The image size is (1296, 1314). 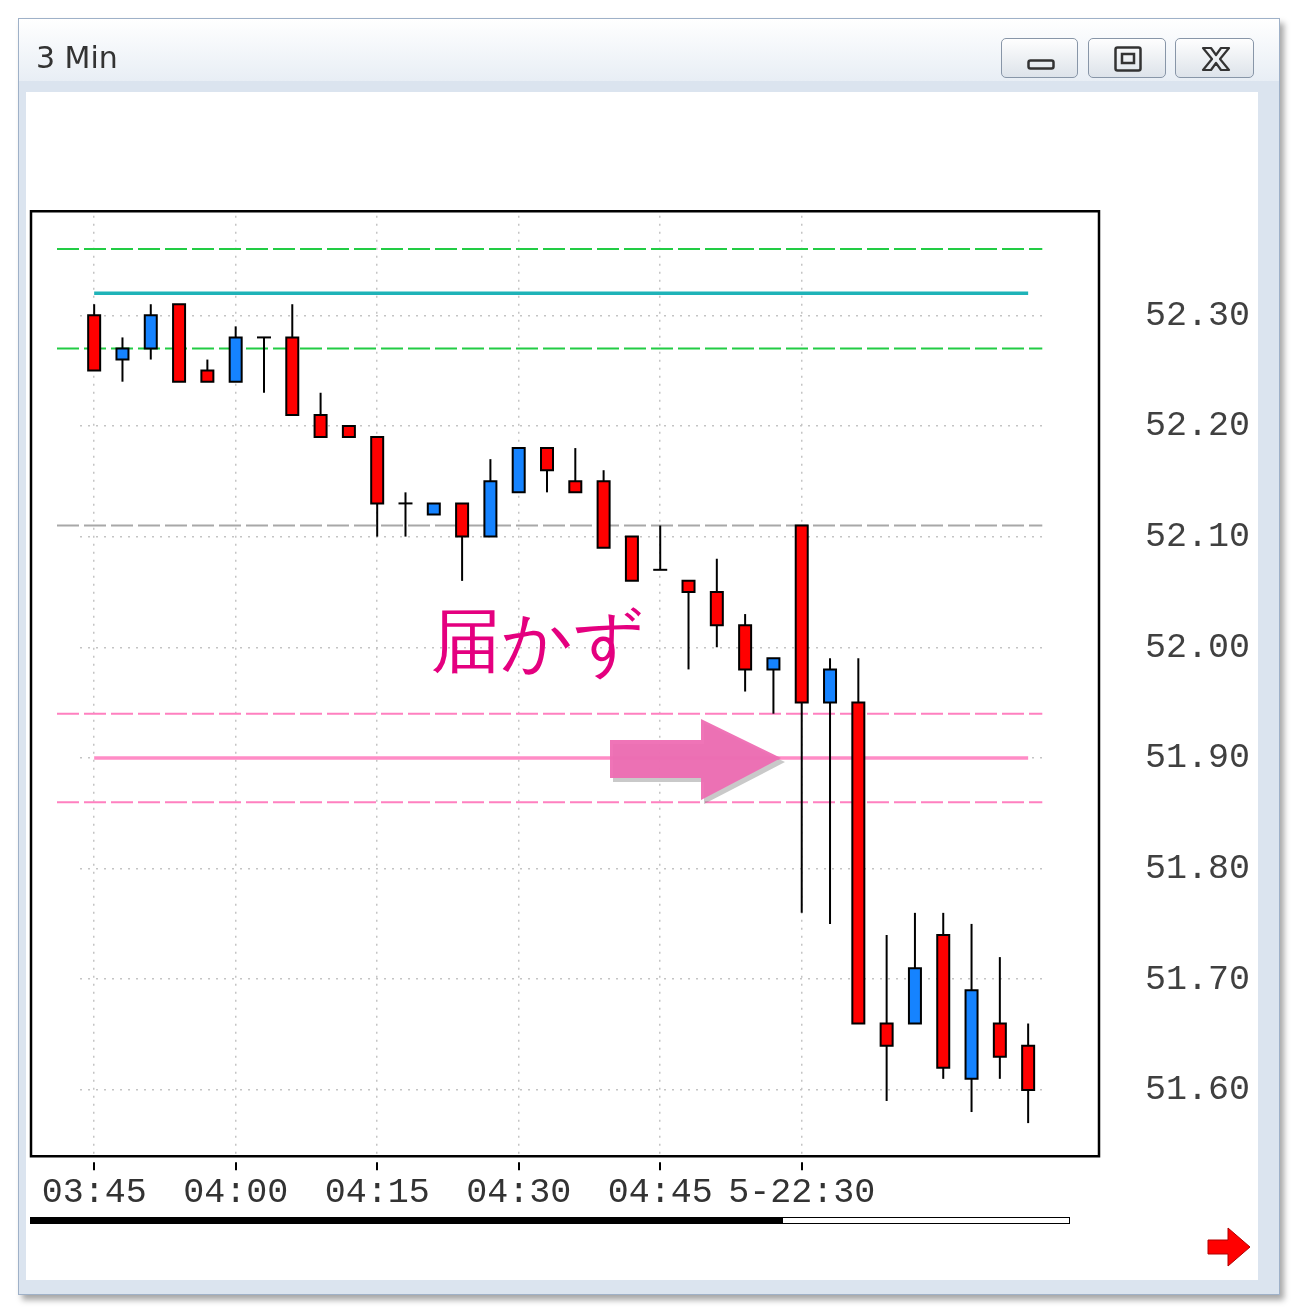 I want to click on y-tick-label: 51.80, so click(x=1198, y=868).